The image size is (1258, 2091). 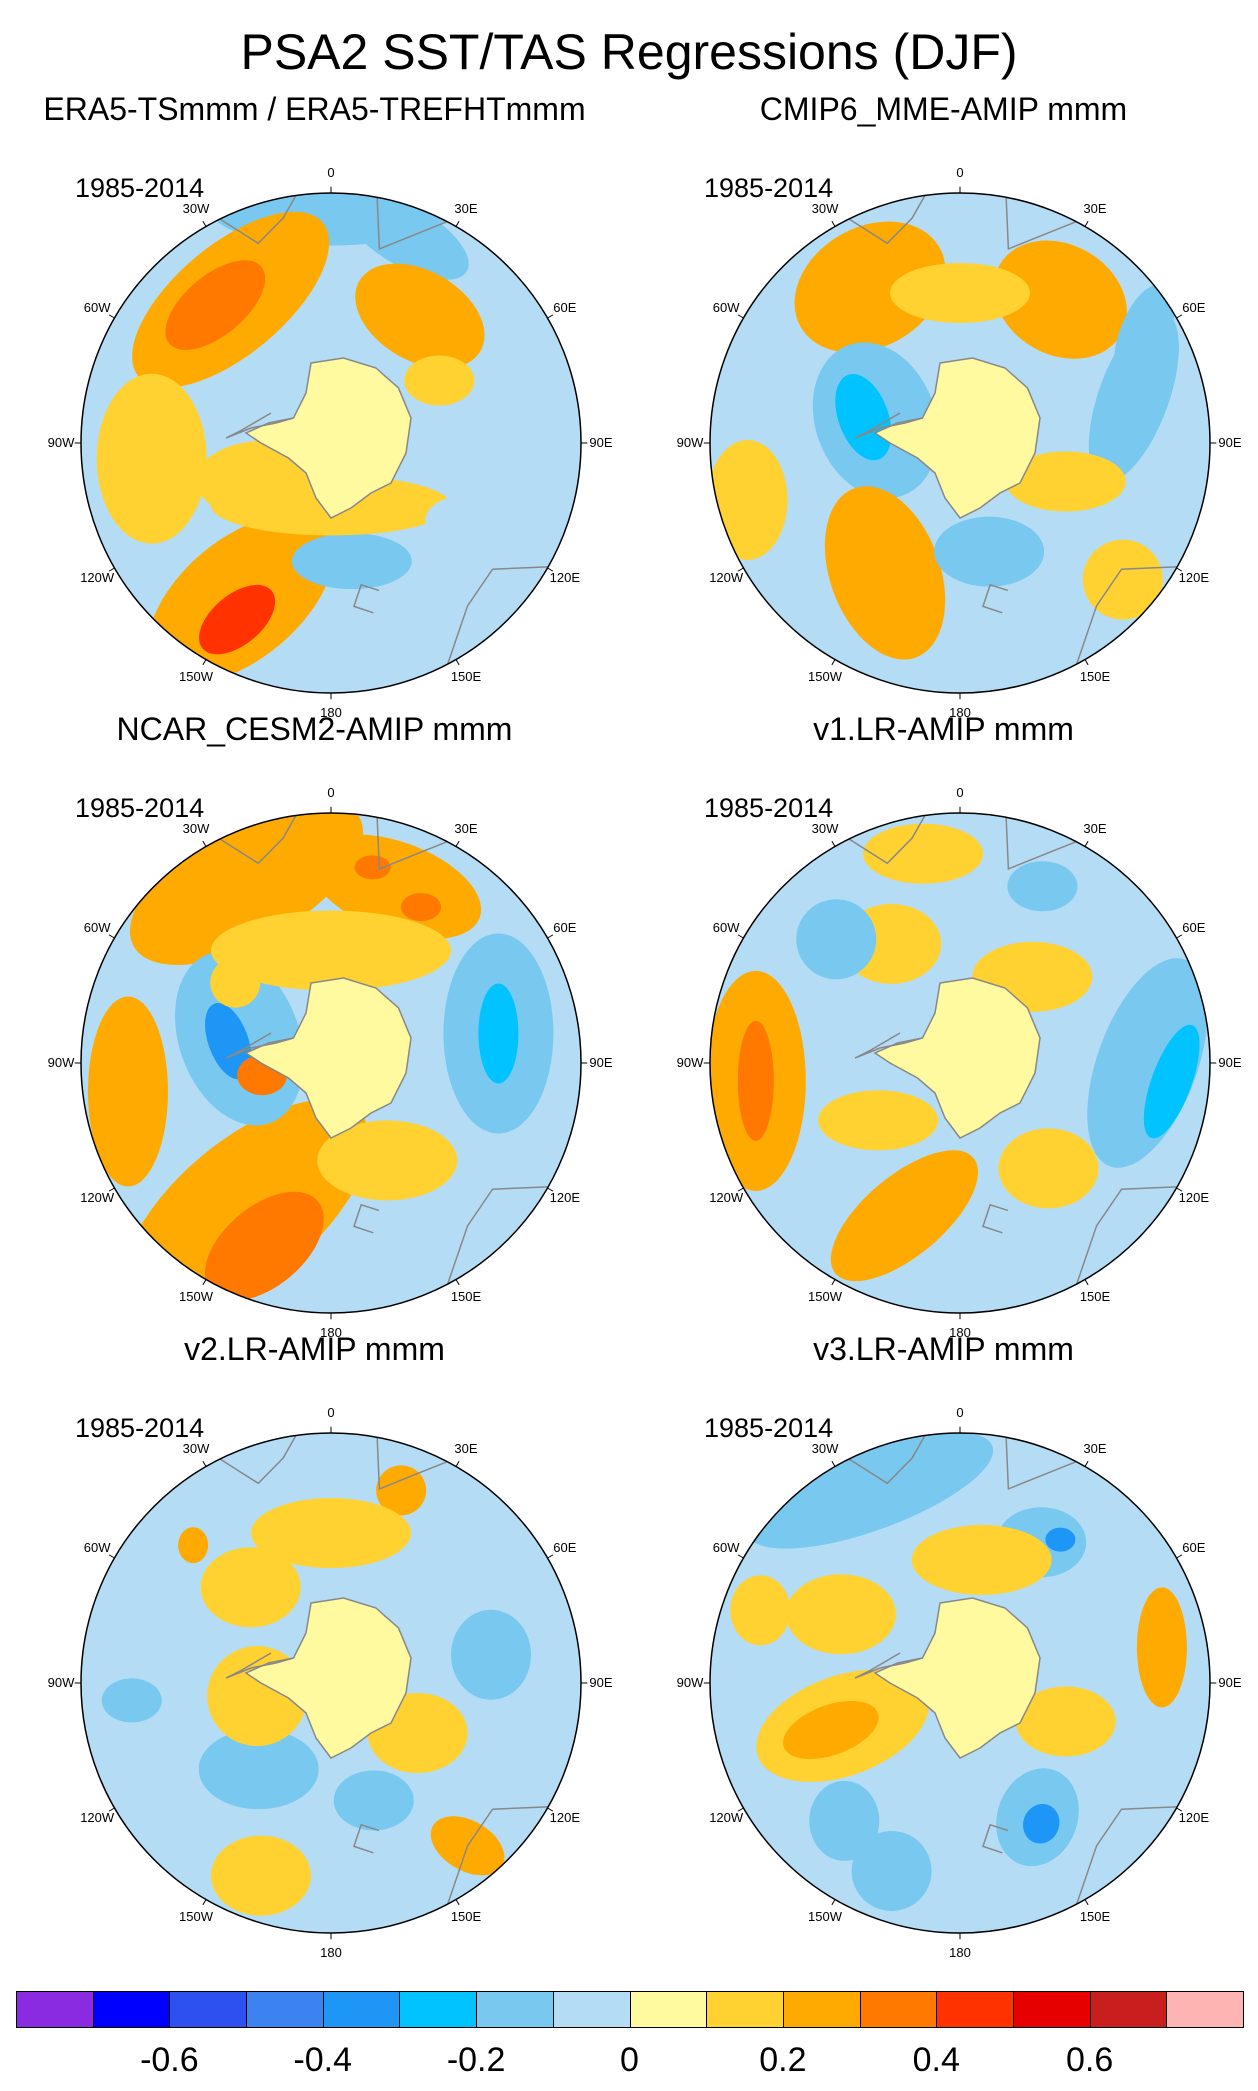 I want to click on longitude-label: 90W, so click(x=61, y=1682).